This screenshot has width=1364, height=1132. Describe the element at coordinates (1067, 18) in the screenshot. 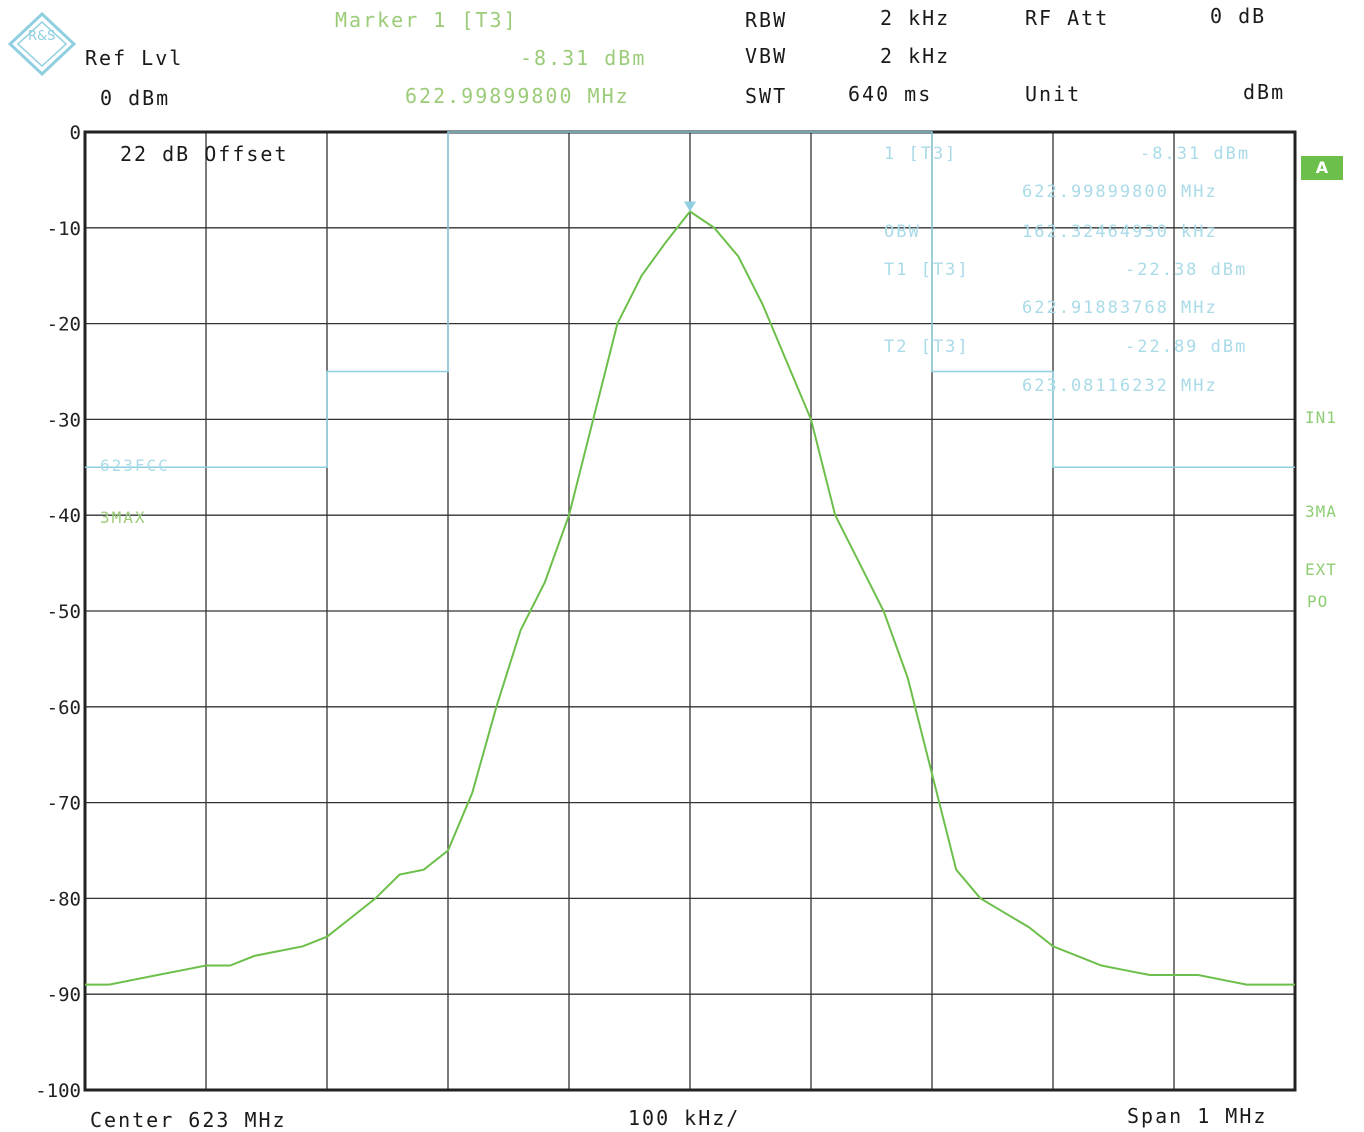

I see `rfatt-label: RF Att` at that location.